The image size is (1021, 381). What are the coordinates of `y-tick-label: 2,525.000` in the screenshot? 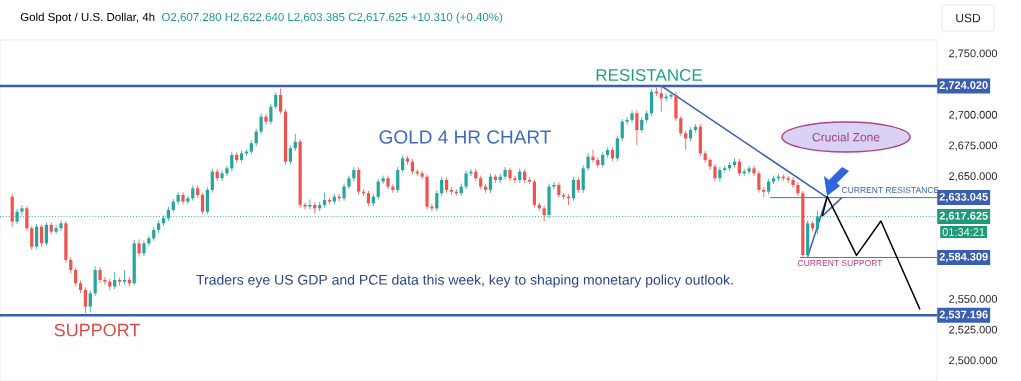 It's located at (973, 330).